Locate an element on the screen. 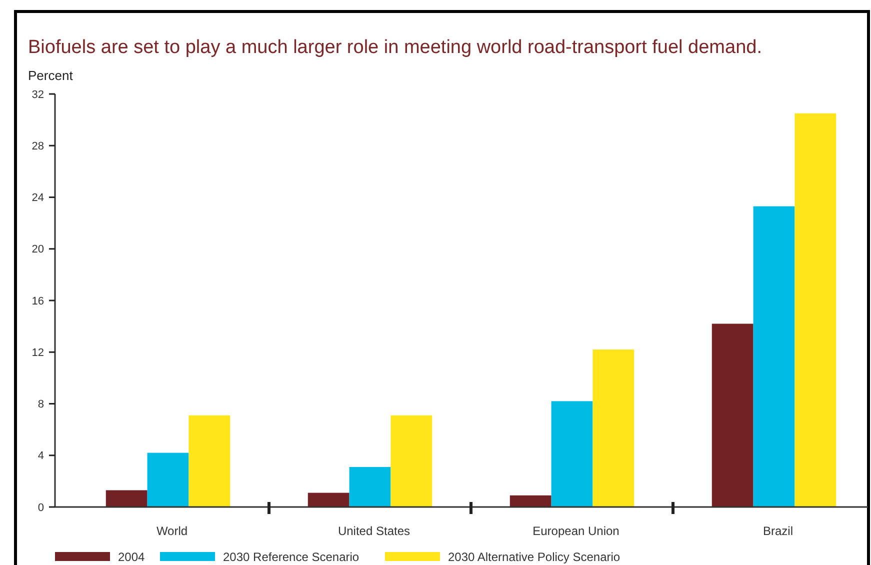 The width and height of the screenshot is (871, 565). x-tick-label: European Union is located at coordinates (576, 531).